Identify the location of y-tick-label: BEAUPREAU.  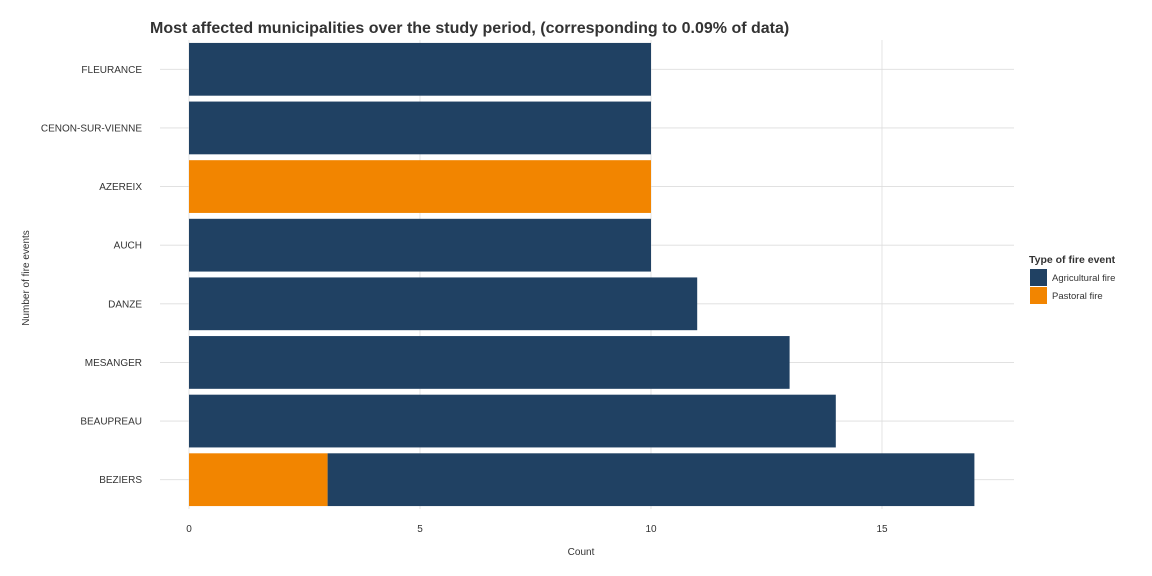
(111, 422).